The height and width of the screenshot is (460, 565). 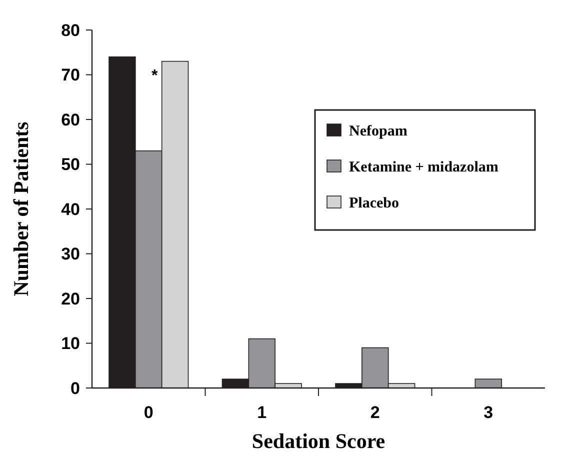 What do you see at coordinates (75, 388) in the screenshot?
I see `y-tick-label: 0` at bounding box center [75, 388].